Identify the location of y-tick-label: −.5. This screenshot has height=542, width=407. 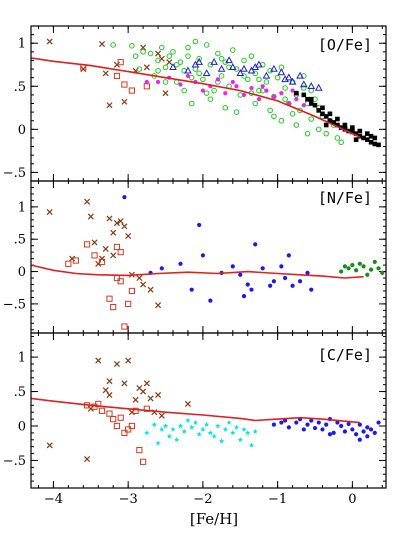
(14, 304).